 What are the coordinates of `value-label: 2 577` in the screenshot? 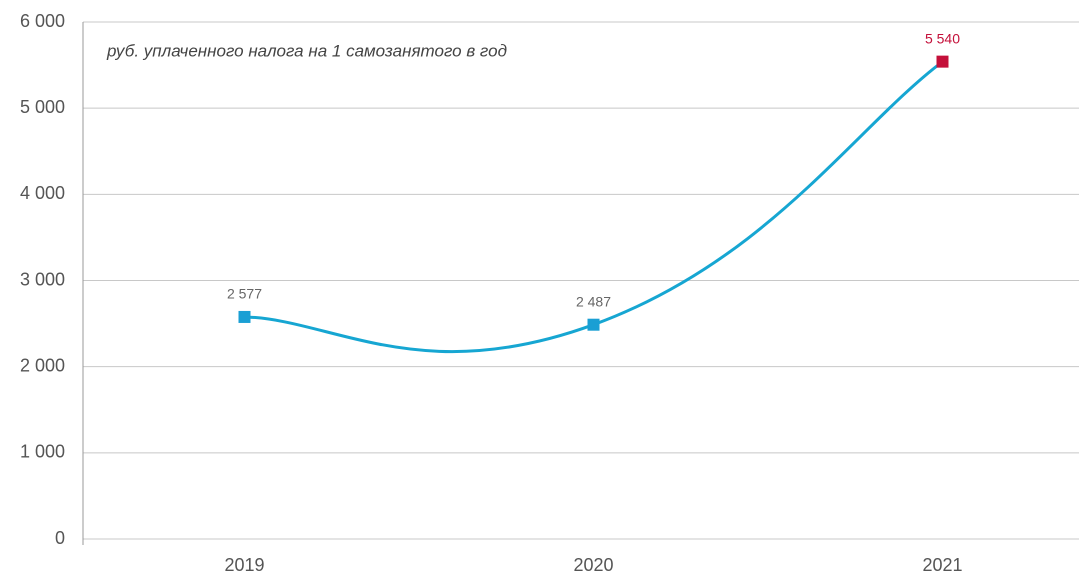 It's located at (244, 294).